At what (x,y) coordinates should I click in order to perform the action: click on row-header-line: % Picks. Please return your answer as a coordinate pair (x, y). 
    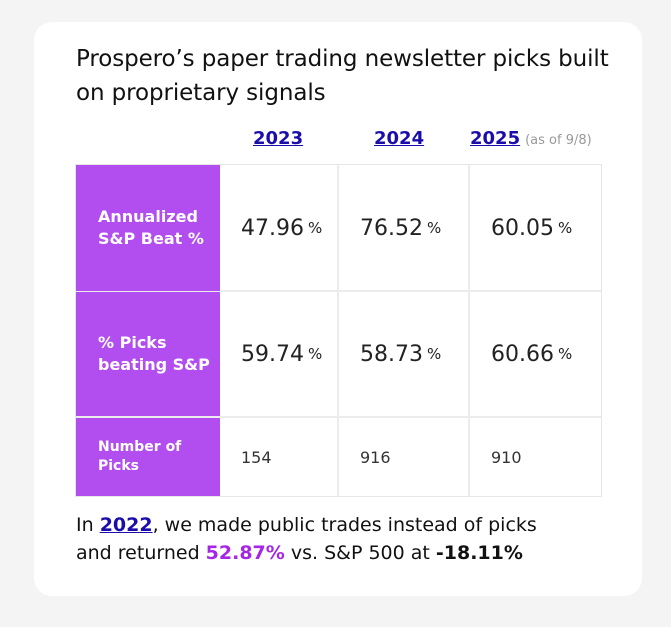
    Looking at the image, I should click on (132, 342).